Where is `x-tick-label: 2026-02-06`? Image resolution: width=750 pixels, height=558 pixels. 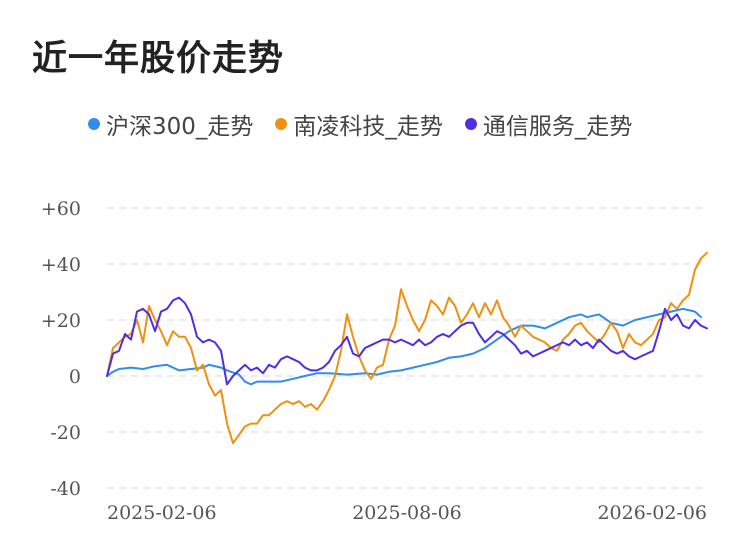
x-tick-label: 2026-02-06 is located at coordinates (652, 513).